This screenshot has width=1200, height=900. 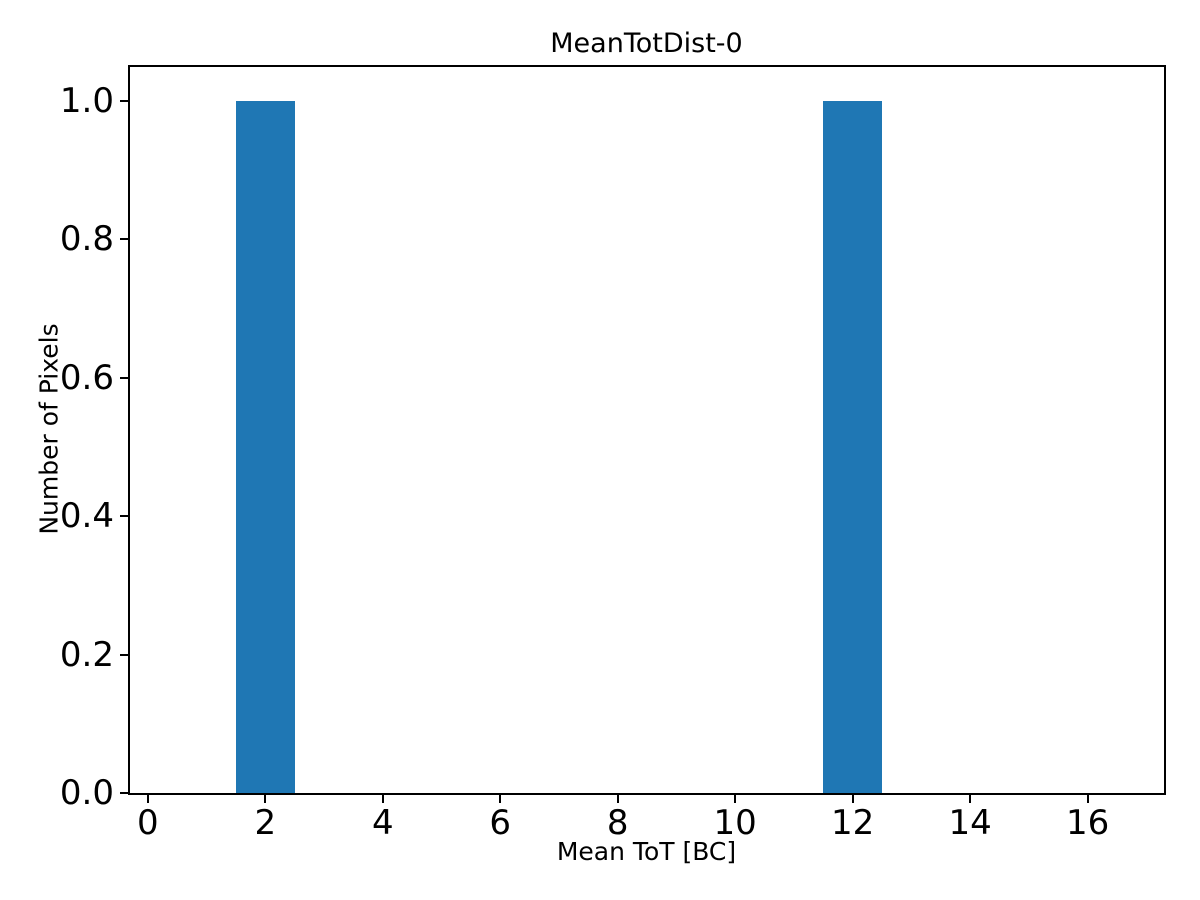 What do you see at coordinates (853, 823) in the screenshot?
I see `x-tick-label-12: 12` at bounding box center [853, 823].